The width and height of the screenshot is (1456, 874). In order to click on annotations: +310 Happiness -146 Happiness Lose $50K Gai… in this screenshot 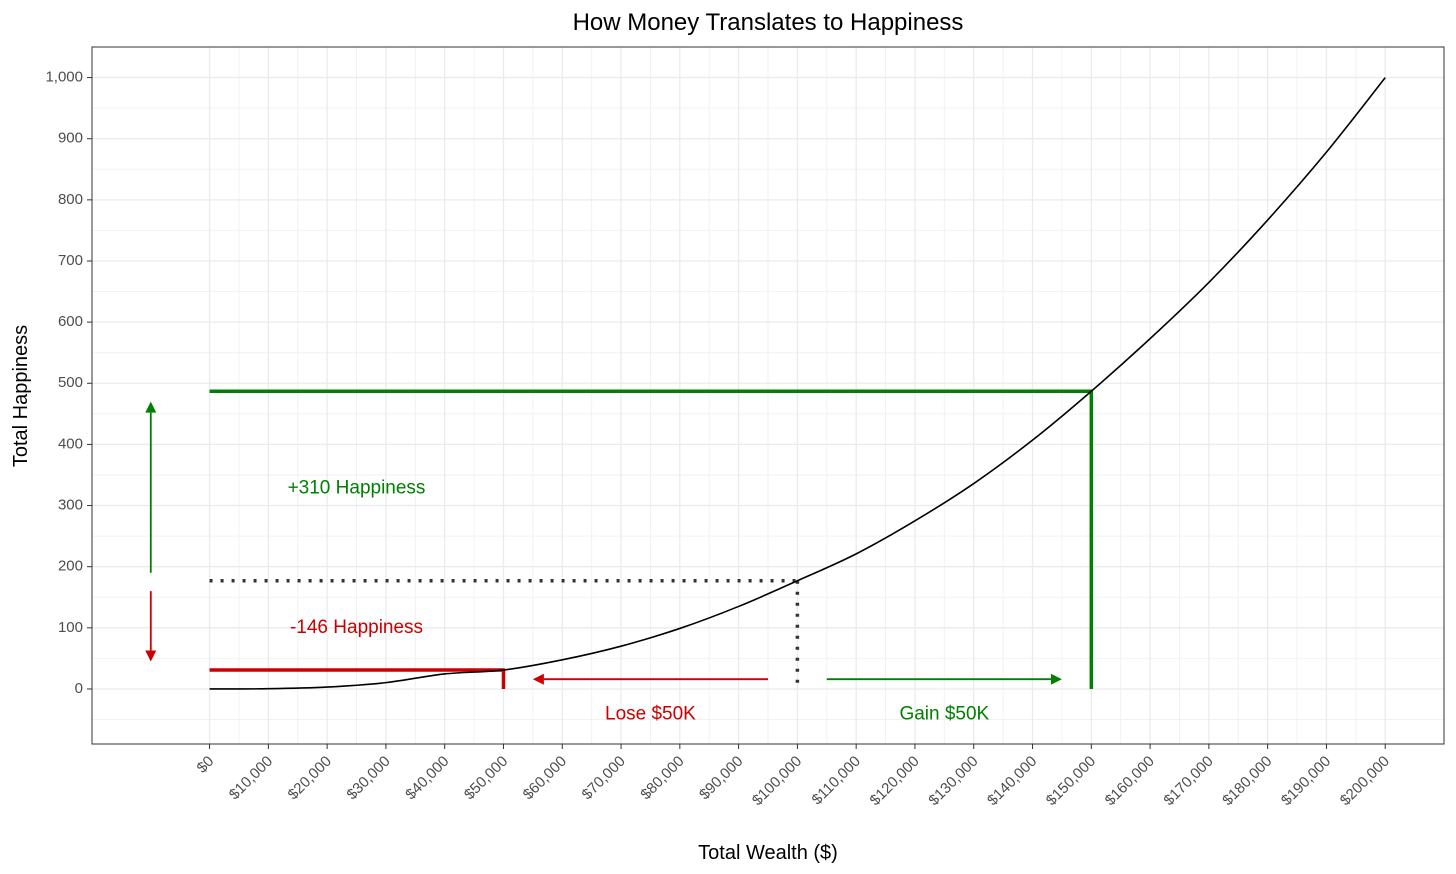, I will do `click(639, 600)`.